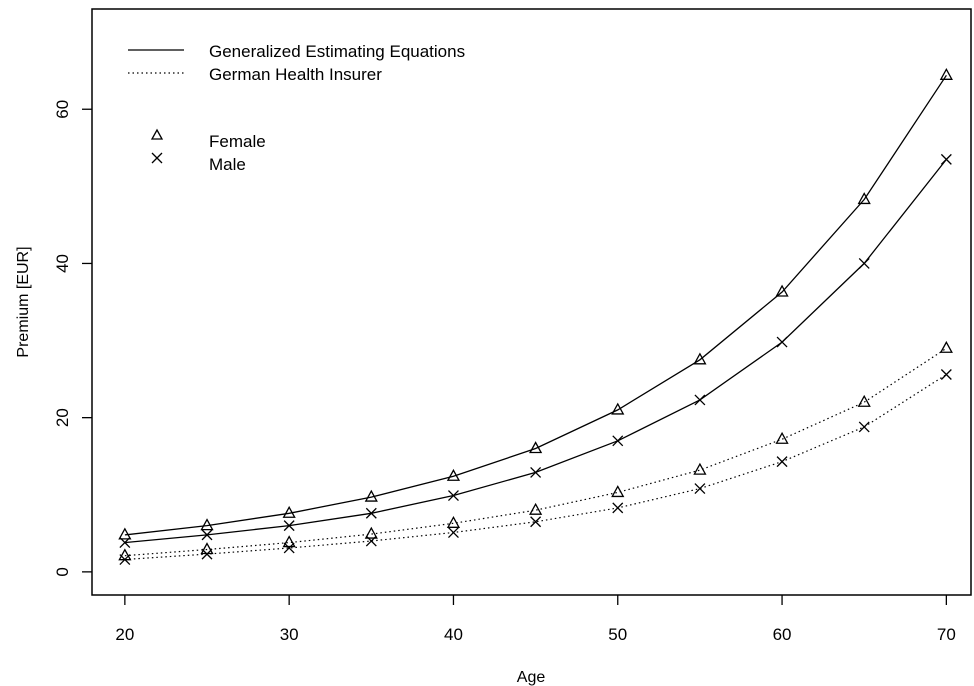 The image size is (974, 686). I want to click on x-axis-title: Age, so click(531, 677).